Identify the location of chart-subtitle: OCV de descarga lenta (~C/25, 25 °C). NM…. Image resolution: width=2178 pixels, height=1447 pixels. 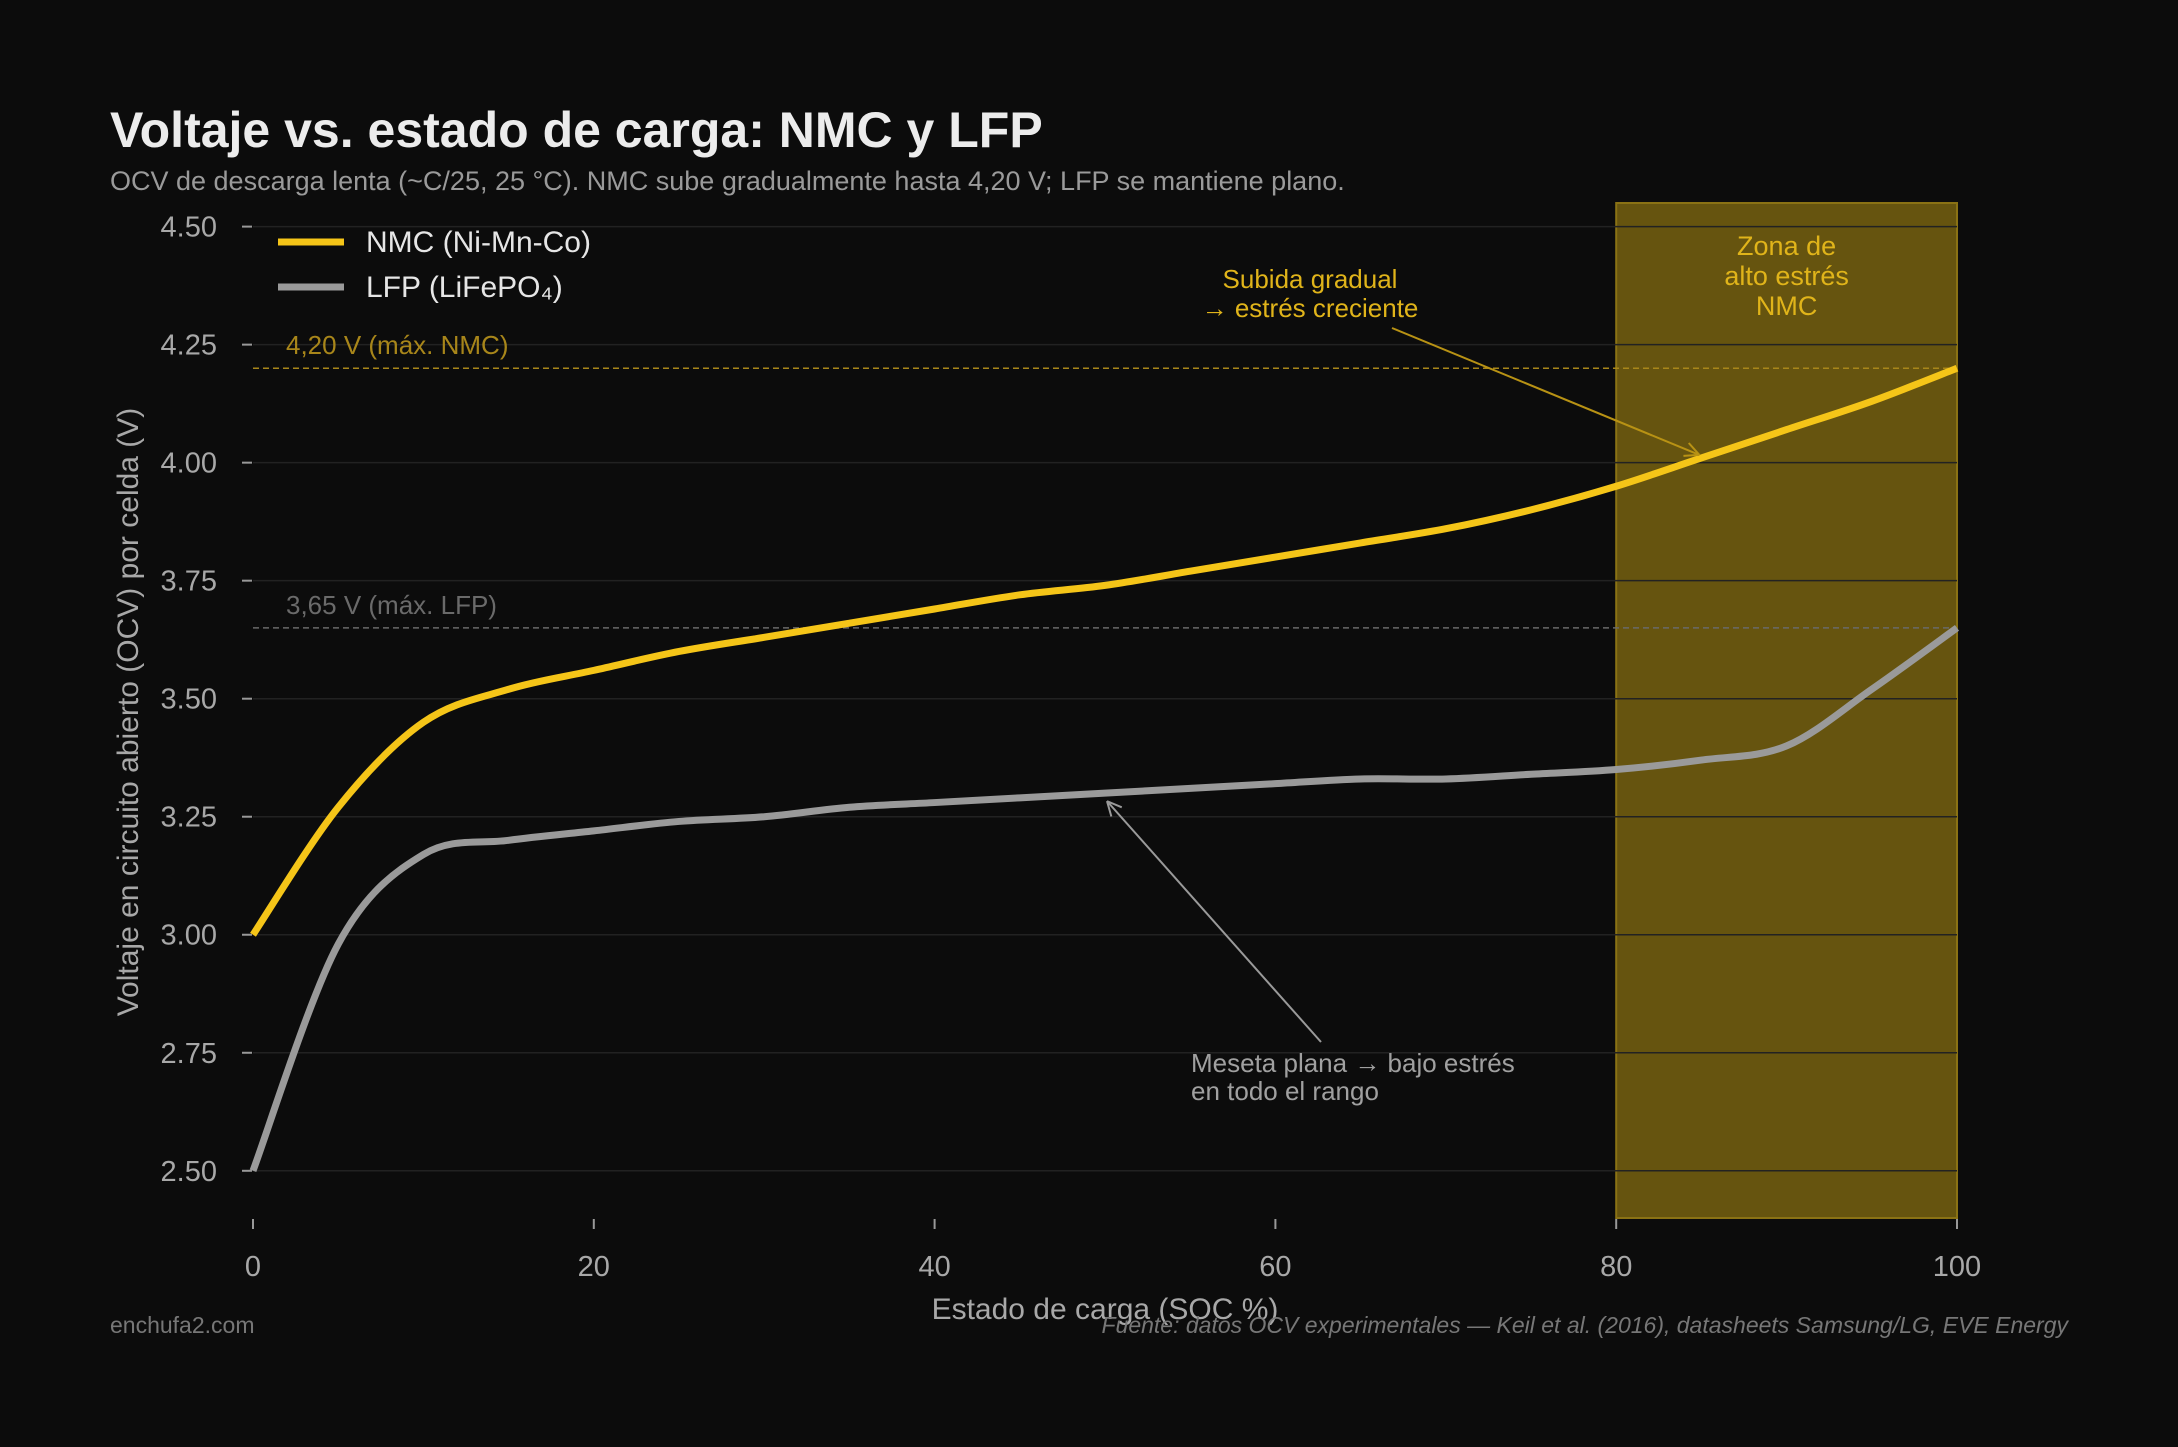
(727, 181).